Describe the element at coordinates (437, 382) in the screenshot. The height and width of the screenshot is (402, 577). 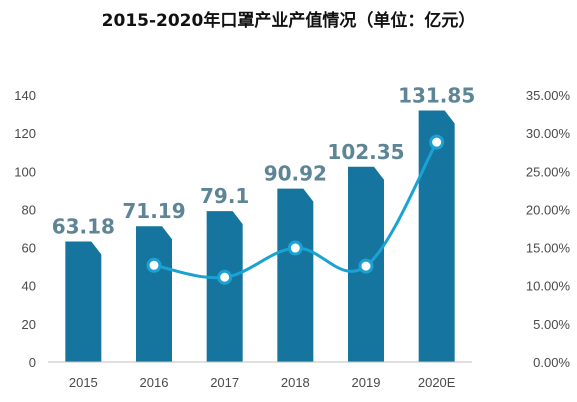
I see `x-tick: 2020E` at that location.